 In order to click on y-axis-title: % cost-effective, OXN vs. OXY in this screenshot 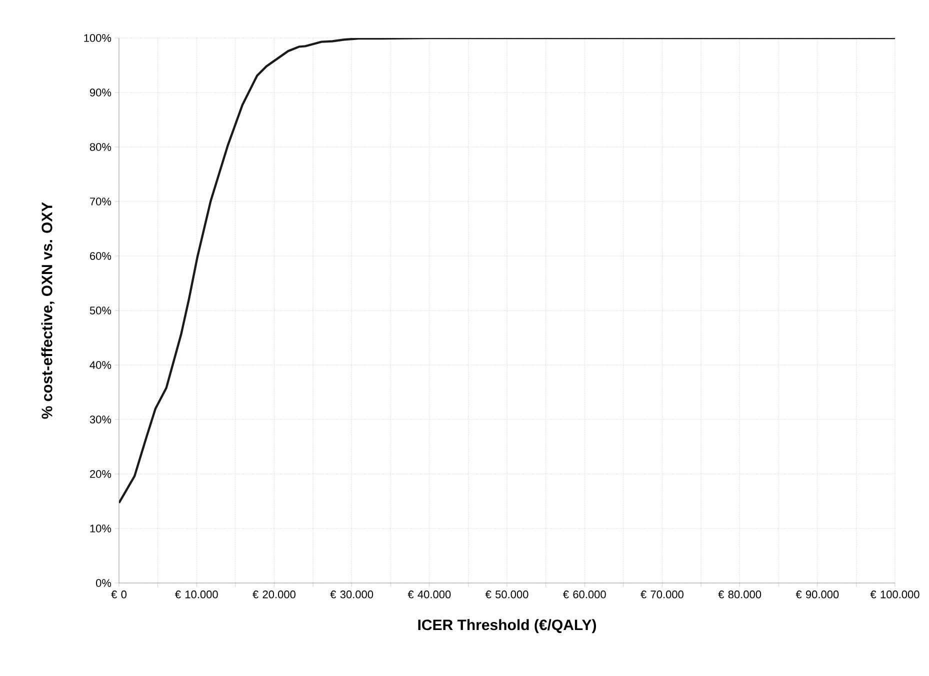, I will do `click(47, 310)`.